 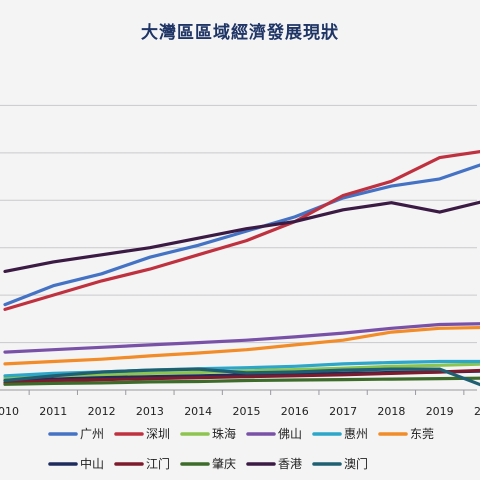 I want to click on x-tick-label: 2016, so click(x=295, y=411).